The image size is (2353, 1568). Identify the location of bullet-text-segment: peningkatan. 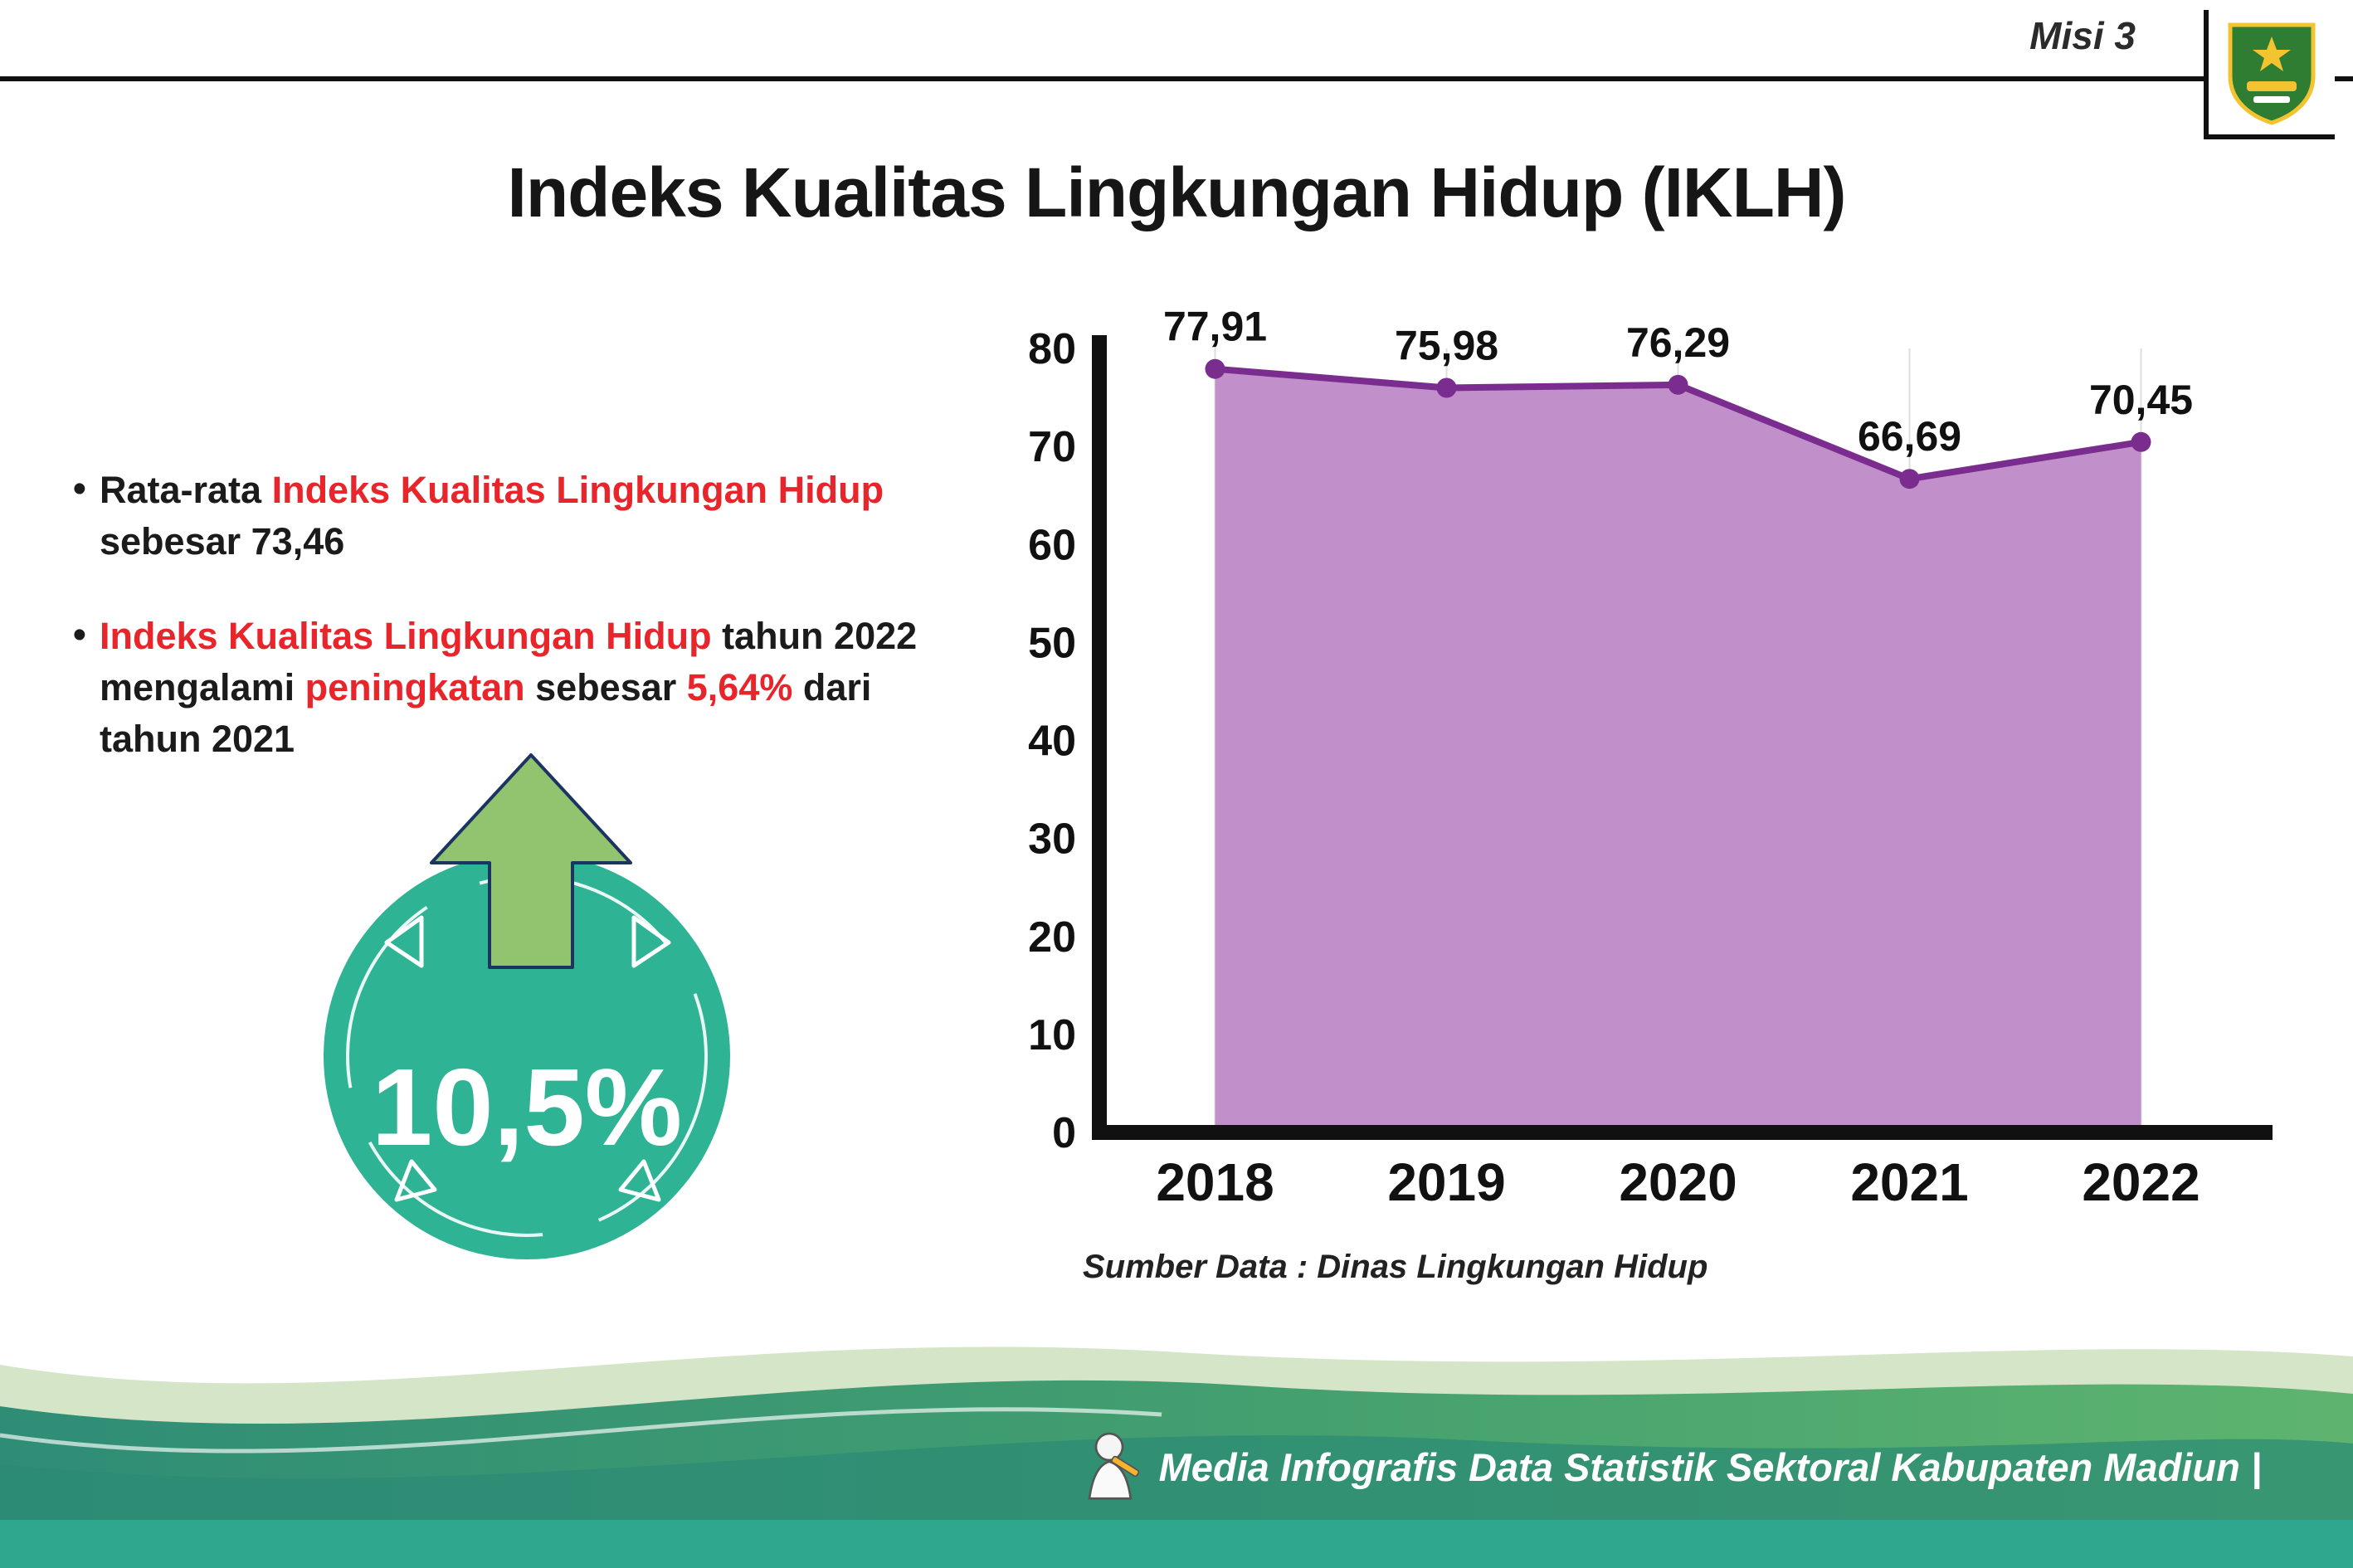
(414, 687).